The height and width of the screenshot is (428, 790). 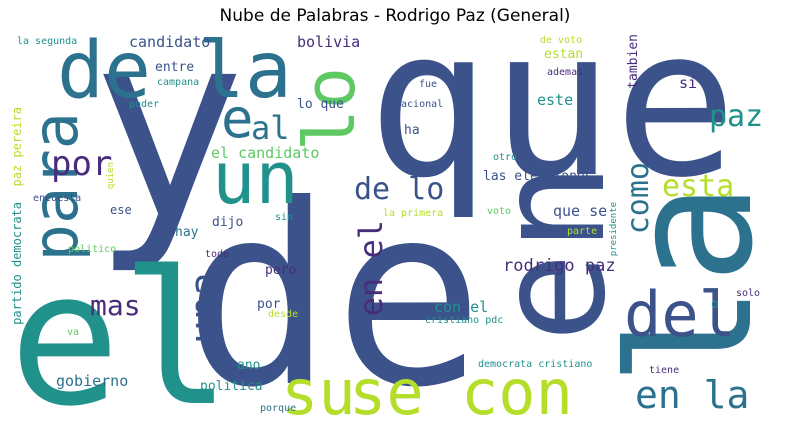 What do you see at coordinates (399, 189) in the screenshot?
I see `word-de-lo: de lo` at bounding box center [399, 189].